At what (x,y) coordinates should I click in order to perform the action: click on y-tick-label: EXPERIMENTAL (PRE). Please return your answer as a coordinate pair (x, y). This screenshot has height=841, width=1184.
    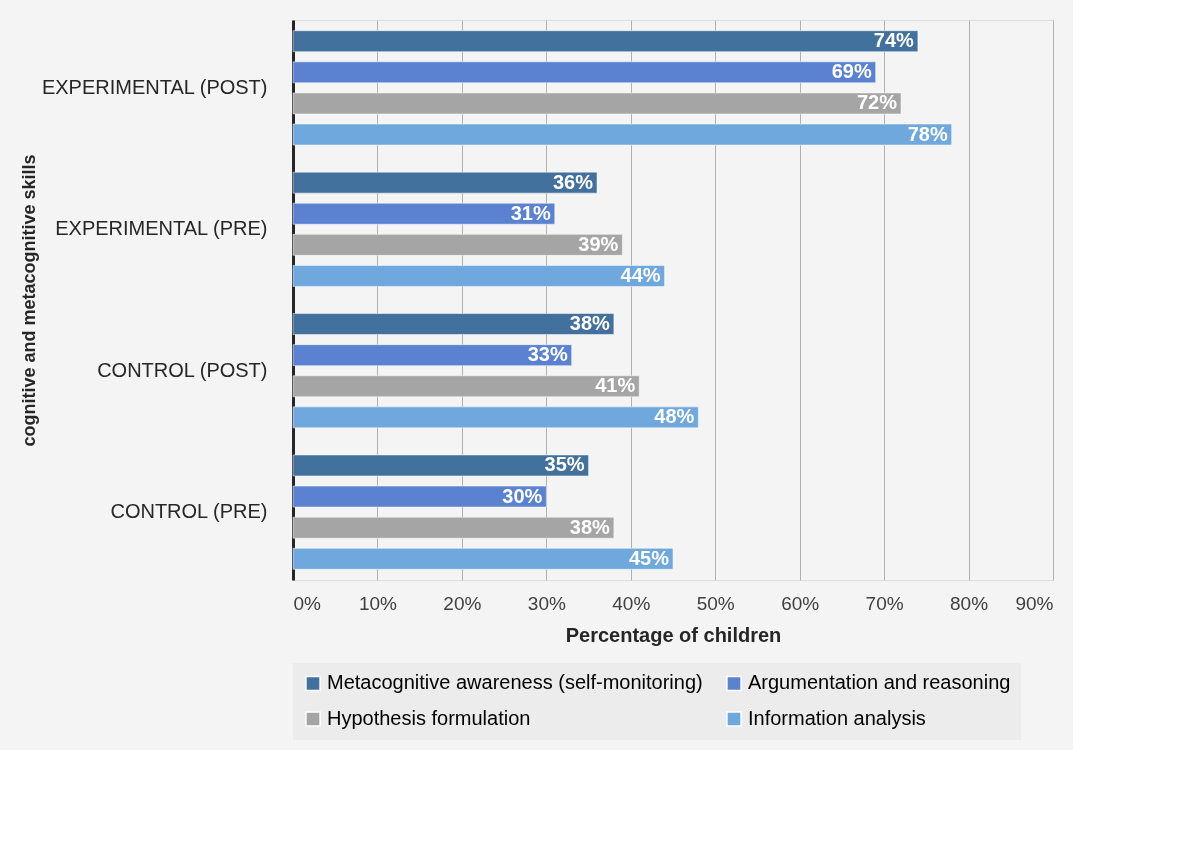
    Looking at the image, I should click on (161, 228).